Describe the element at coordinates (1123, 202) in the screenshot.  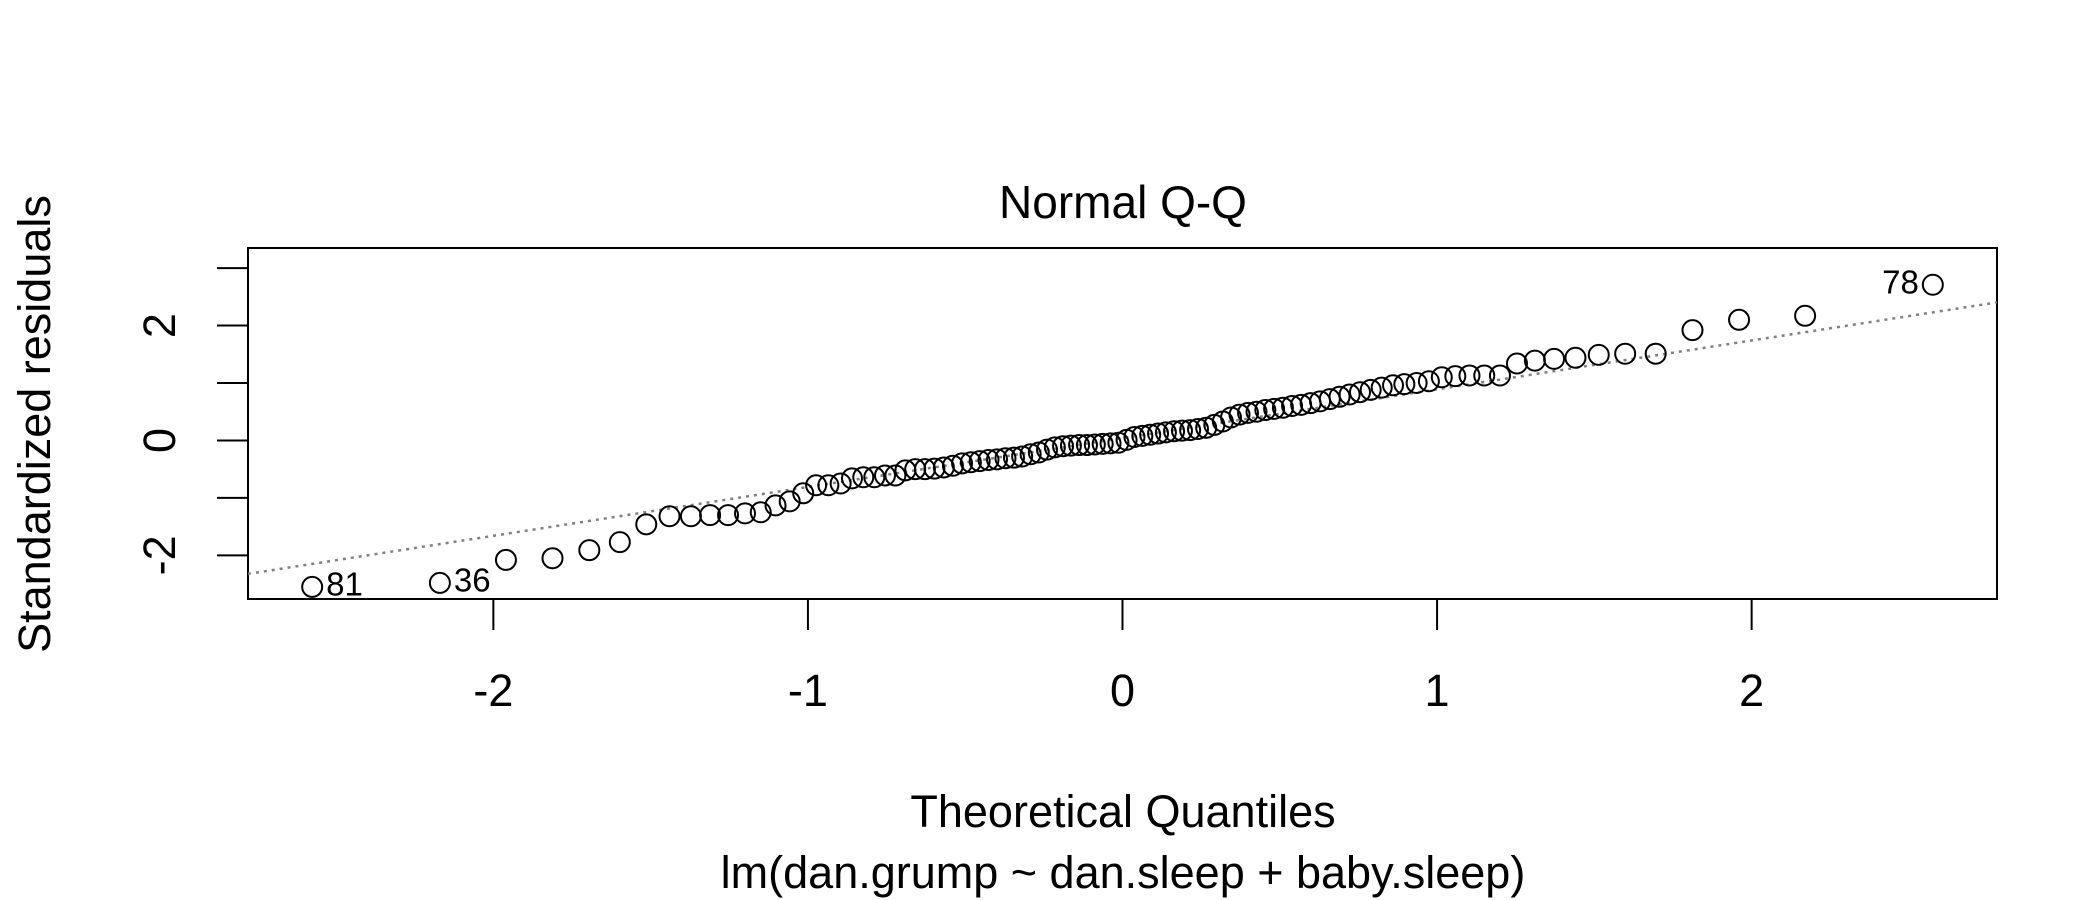
I see `chart-title: Normal Q-Q` at that location.